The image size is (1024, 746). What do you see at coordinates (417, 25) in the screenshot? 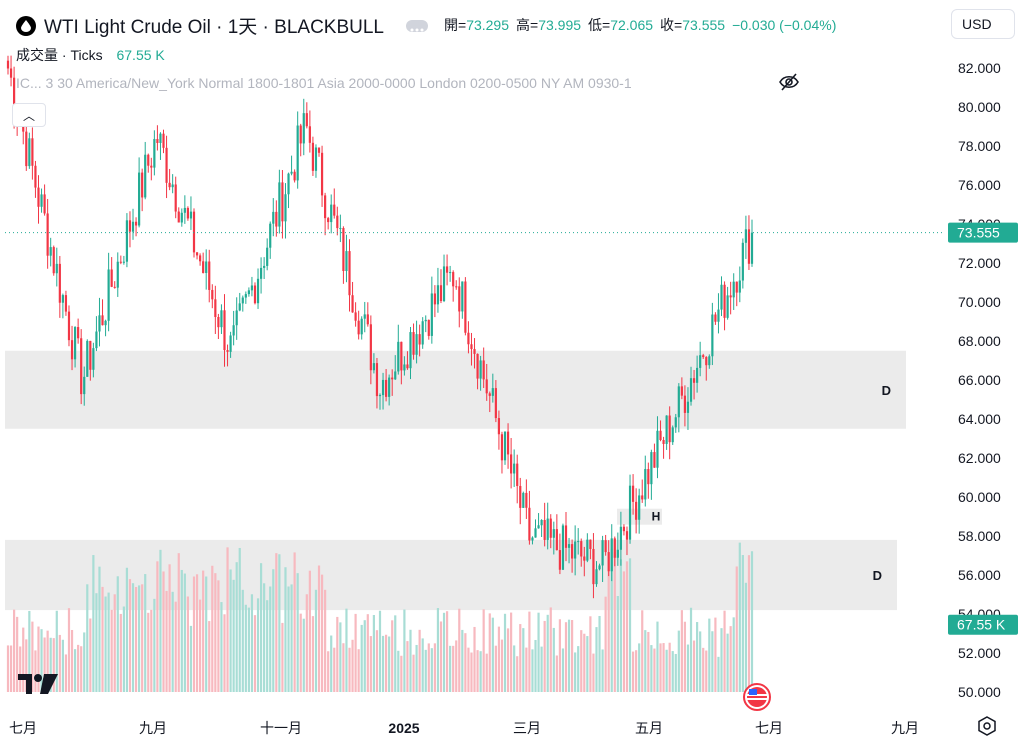
I see `more-dots-icon` at bounding box center [417, 25].